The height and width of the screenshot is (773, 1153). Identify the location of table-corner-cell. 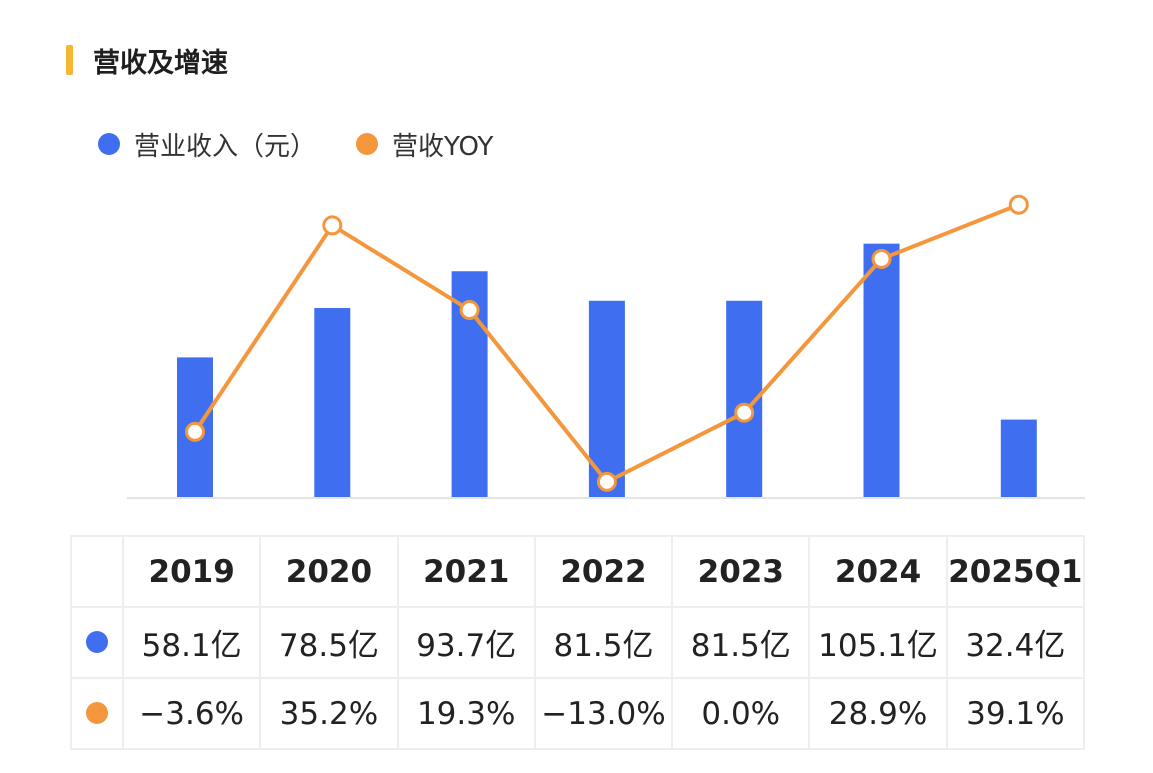
(97, 571).